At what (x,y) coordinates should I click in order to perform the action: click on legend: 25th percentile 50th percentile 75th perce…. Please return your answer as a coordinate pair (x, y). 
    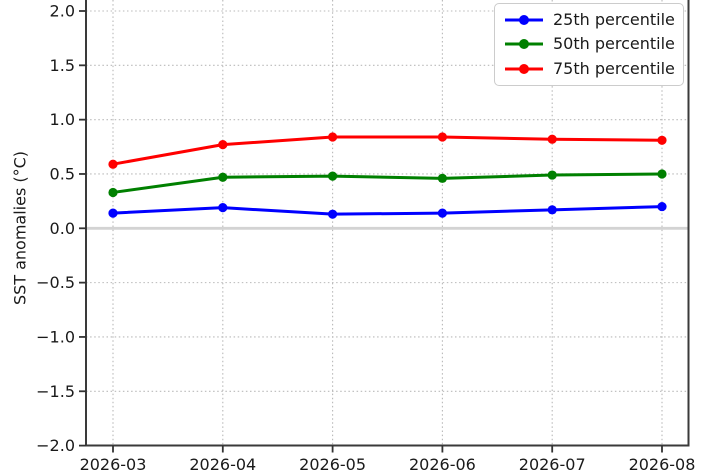
    Looking at the image, I should click on (589, 44).